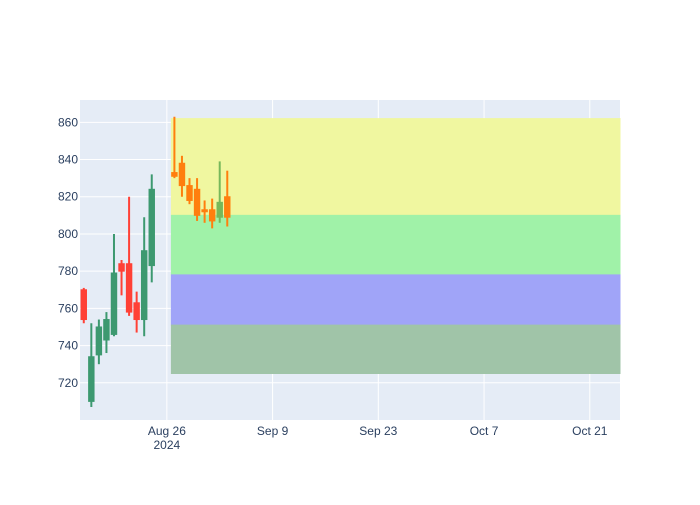 This screenshot has width=700, height=505. What do you see at coordinates (590, 431) in the screenshot?
I see `x-tick-label: Oct 21` at bounding box center [590, 431].